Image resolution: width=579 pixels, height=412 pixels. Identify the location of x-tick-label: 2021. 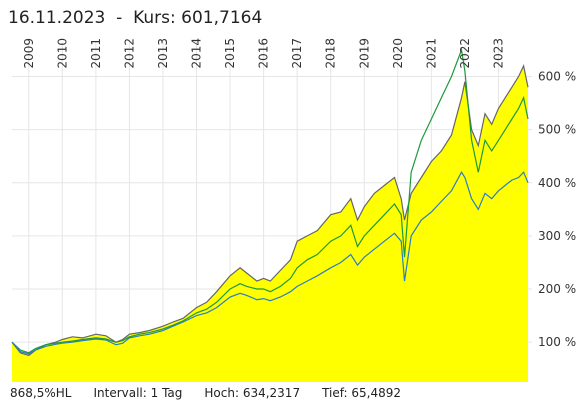
(431, 53).